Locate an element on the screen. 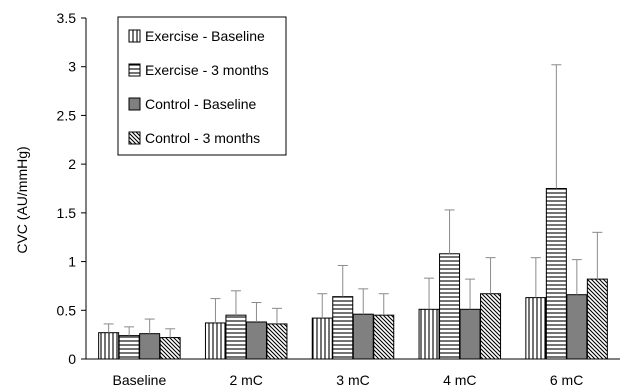 The height and width of the screenshot is (389, 631). y-tick-label: 2 is located at coordinates (72, 164).